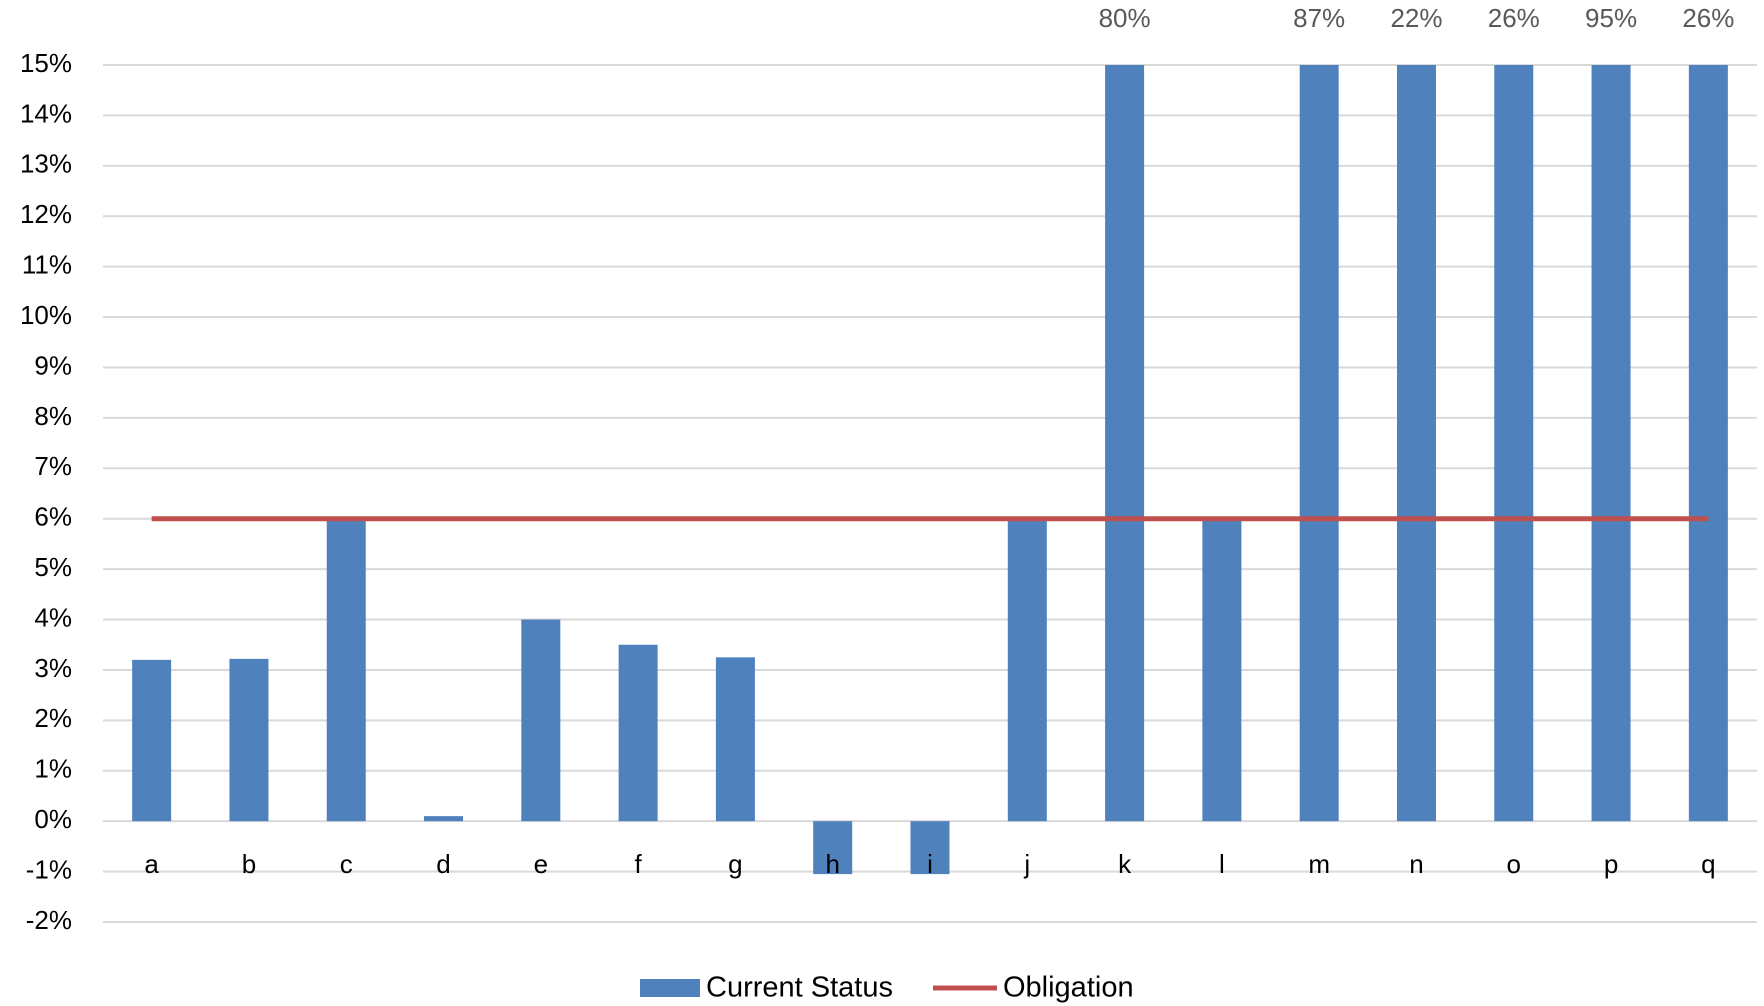 The width and height of the screenshot is (1764, 1006). I want to click on x-tick-label: k, so click(1125, 864).